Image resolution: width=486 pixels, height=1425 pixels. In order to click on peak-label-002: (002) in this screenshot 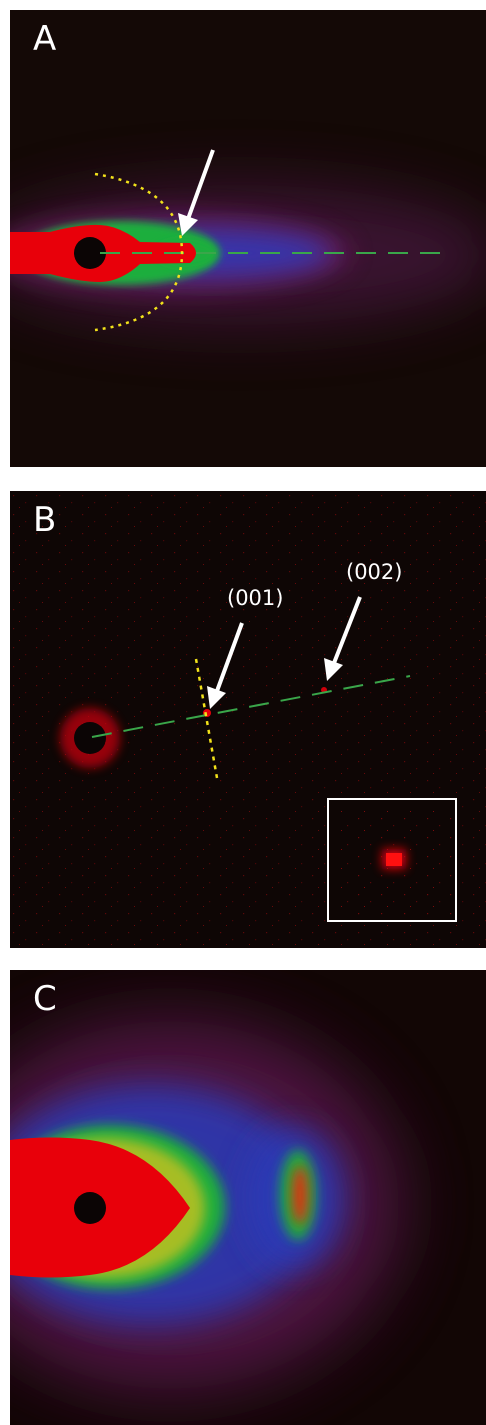, I will do `click(374, 572)`.